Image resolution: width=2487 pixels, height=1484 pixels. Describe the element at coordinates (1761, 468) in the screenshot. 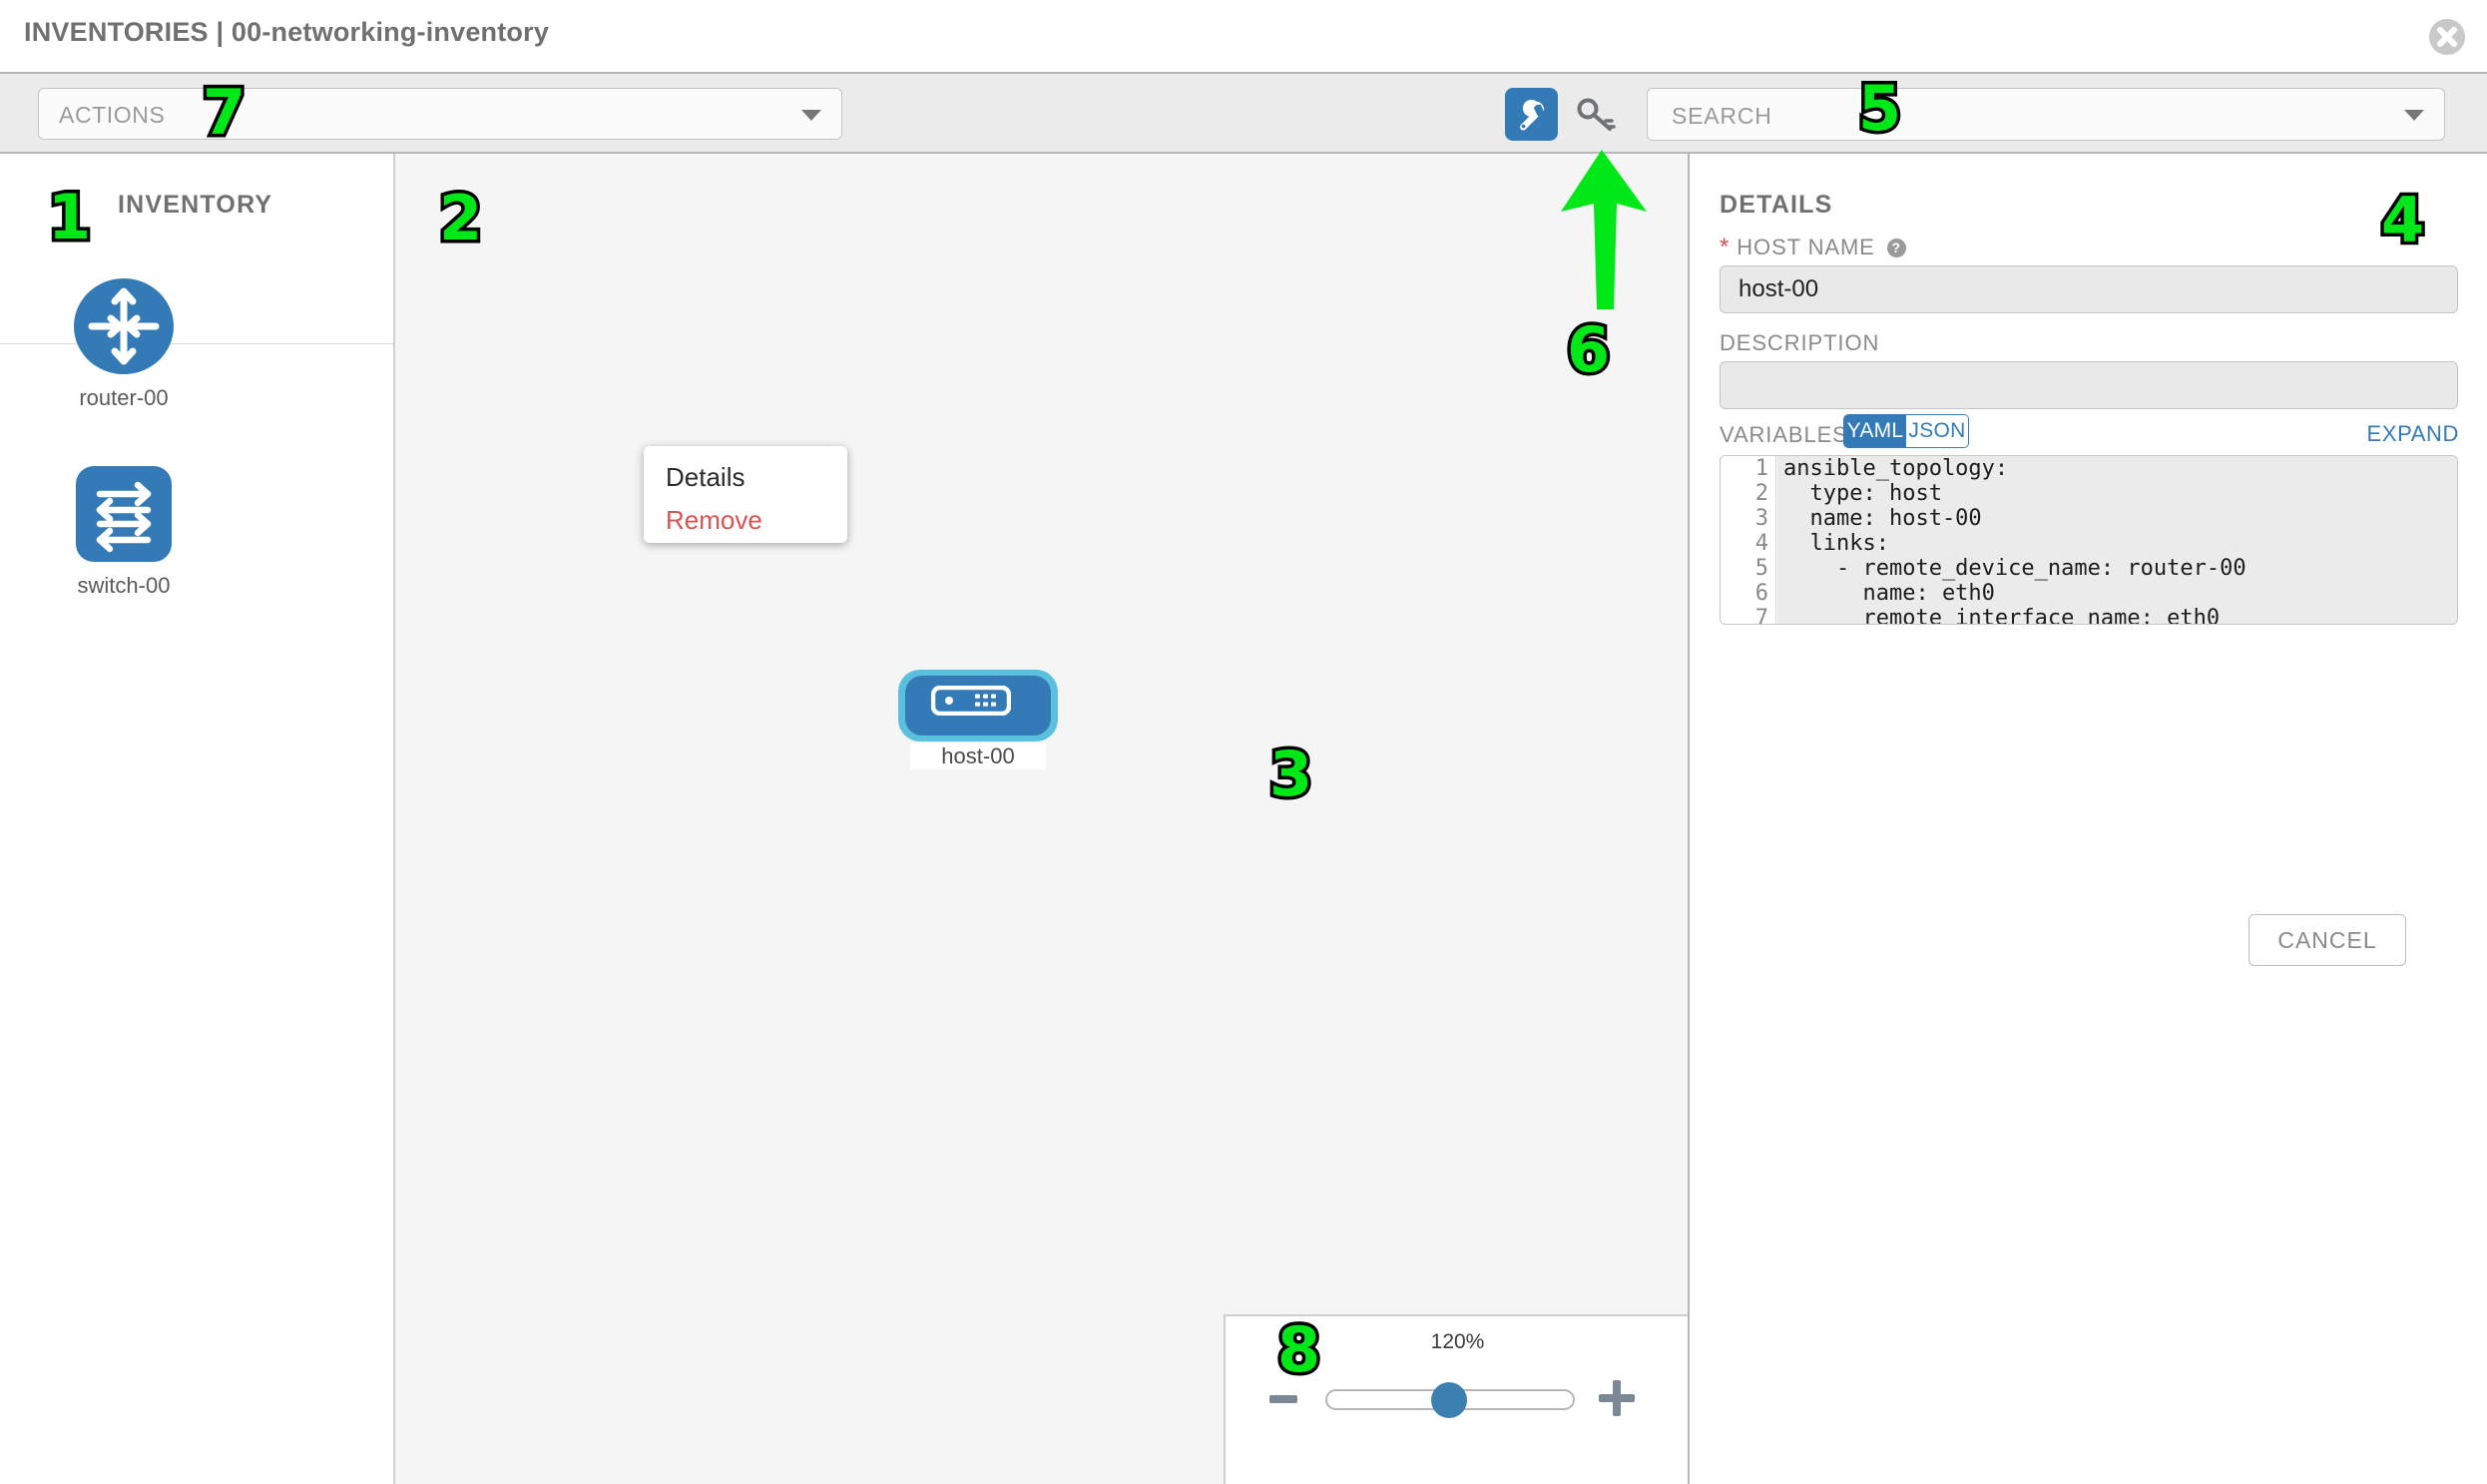

I see `line-number: 1` at that location.